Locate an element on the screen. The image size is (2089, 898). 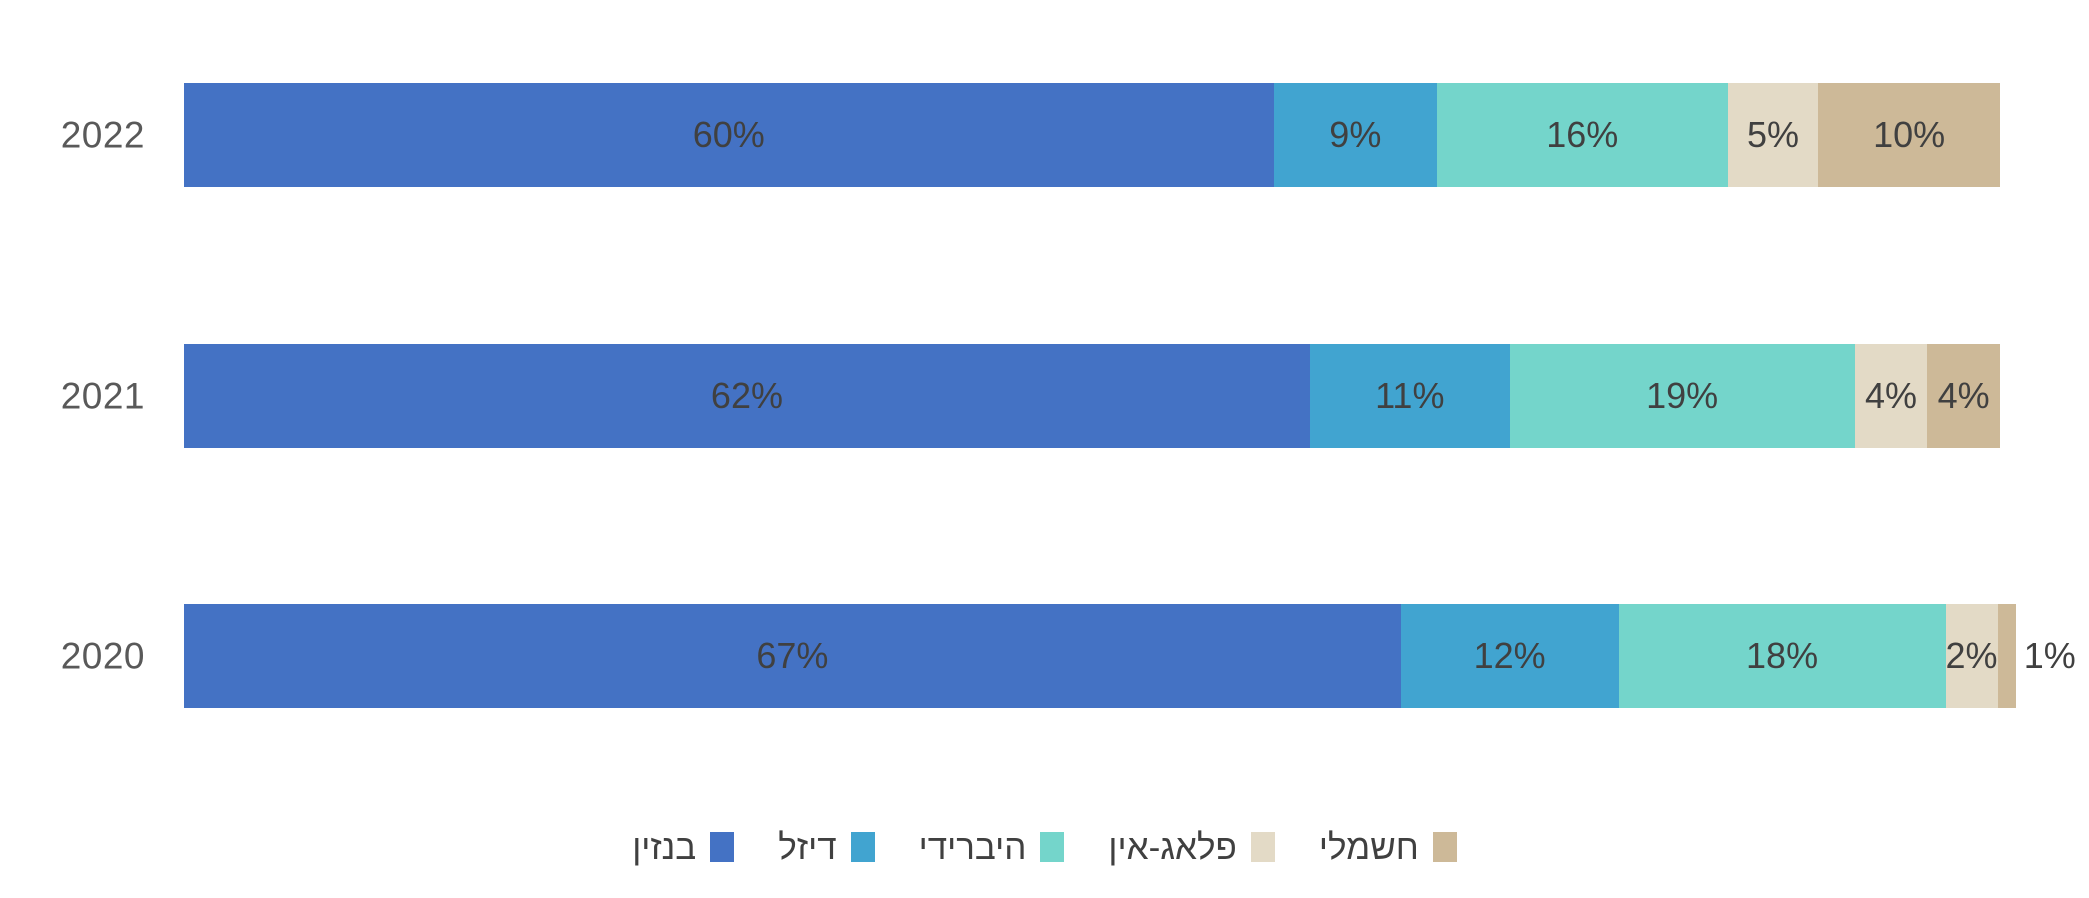
bar-segment-label: 12% is located at coordinates (1509, 655).